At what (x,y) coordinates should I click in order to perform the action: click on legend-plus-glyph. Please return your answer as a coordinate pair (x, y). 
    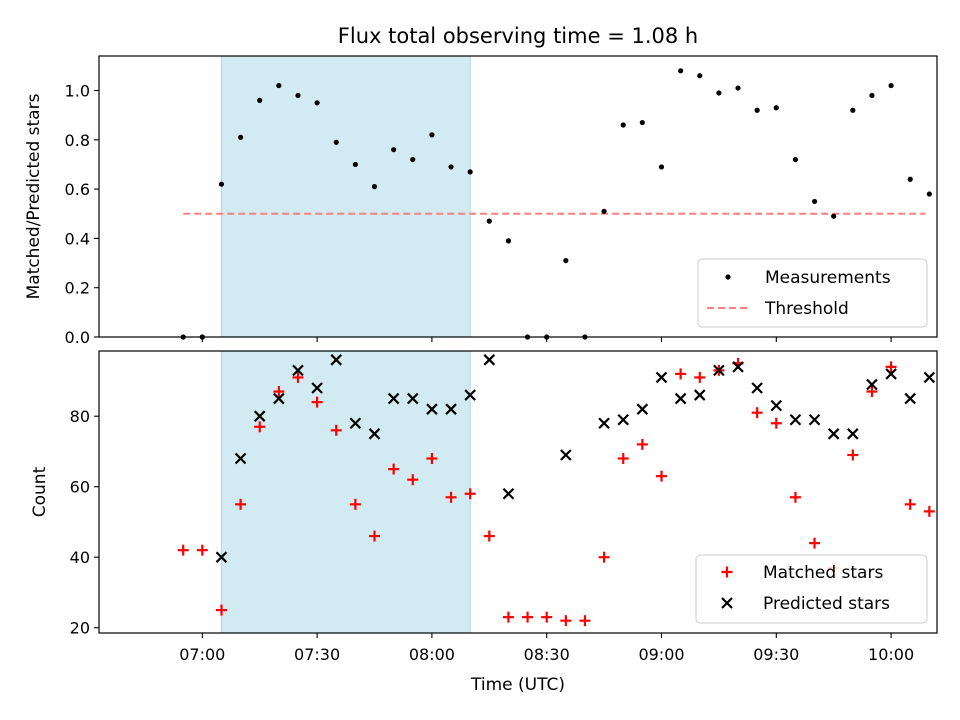
    Looking at the image, I should click on (727, 572).